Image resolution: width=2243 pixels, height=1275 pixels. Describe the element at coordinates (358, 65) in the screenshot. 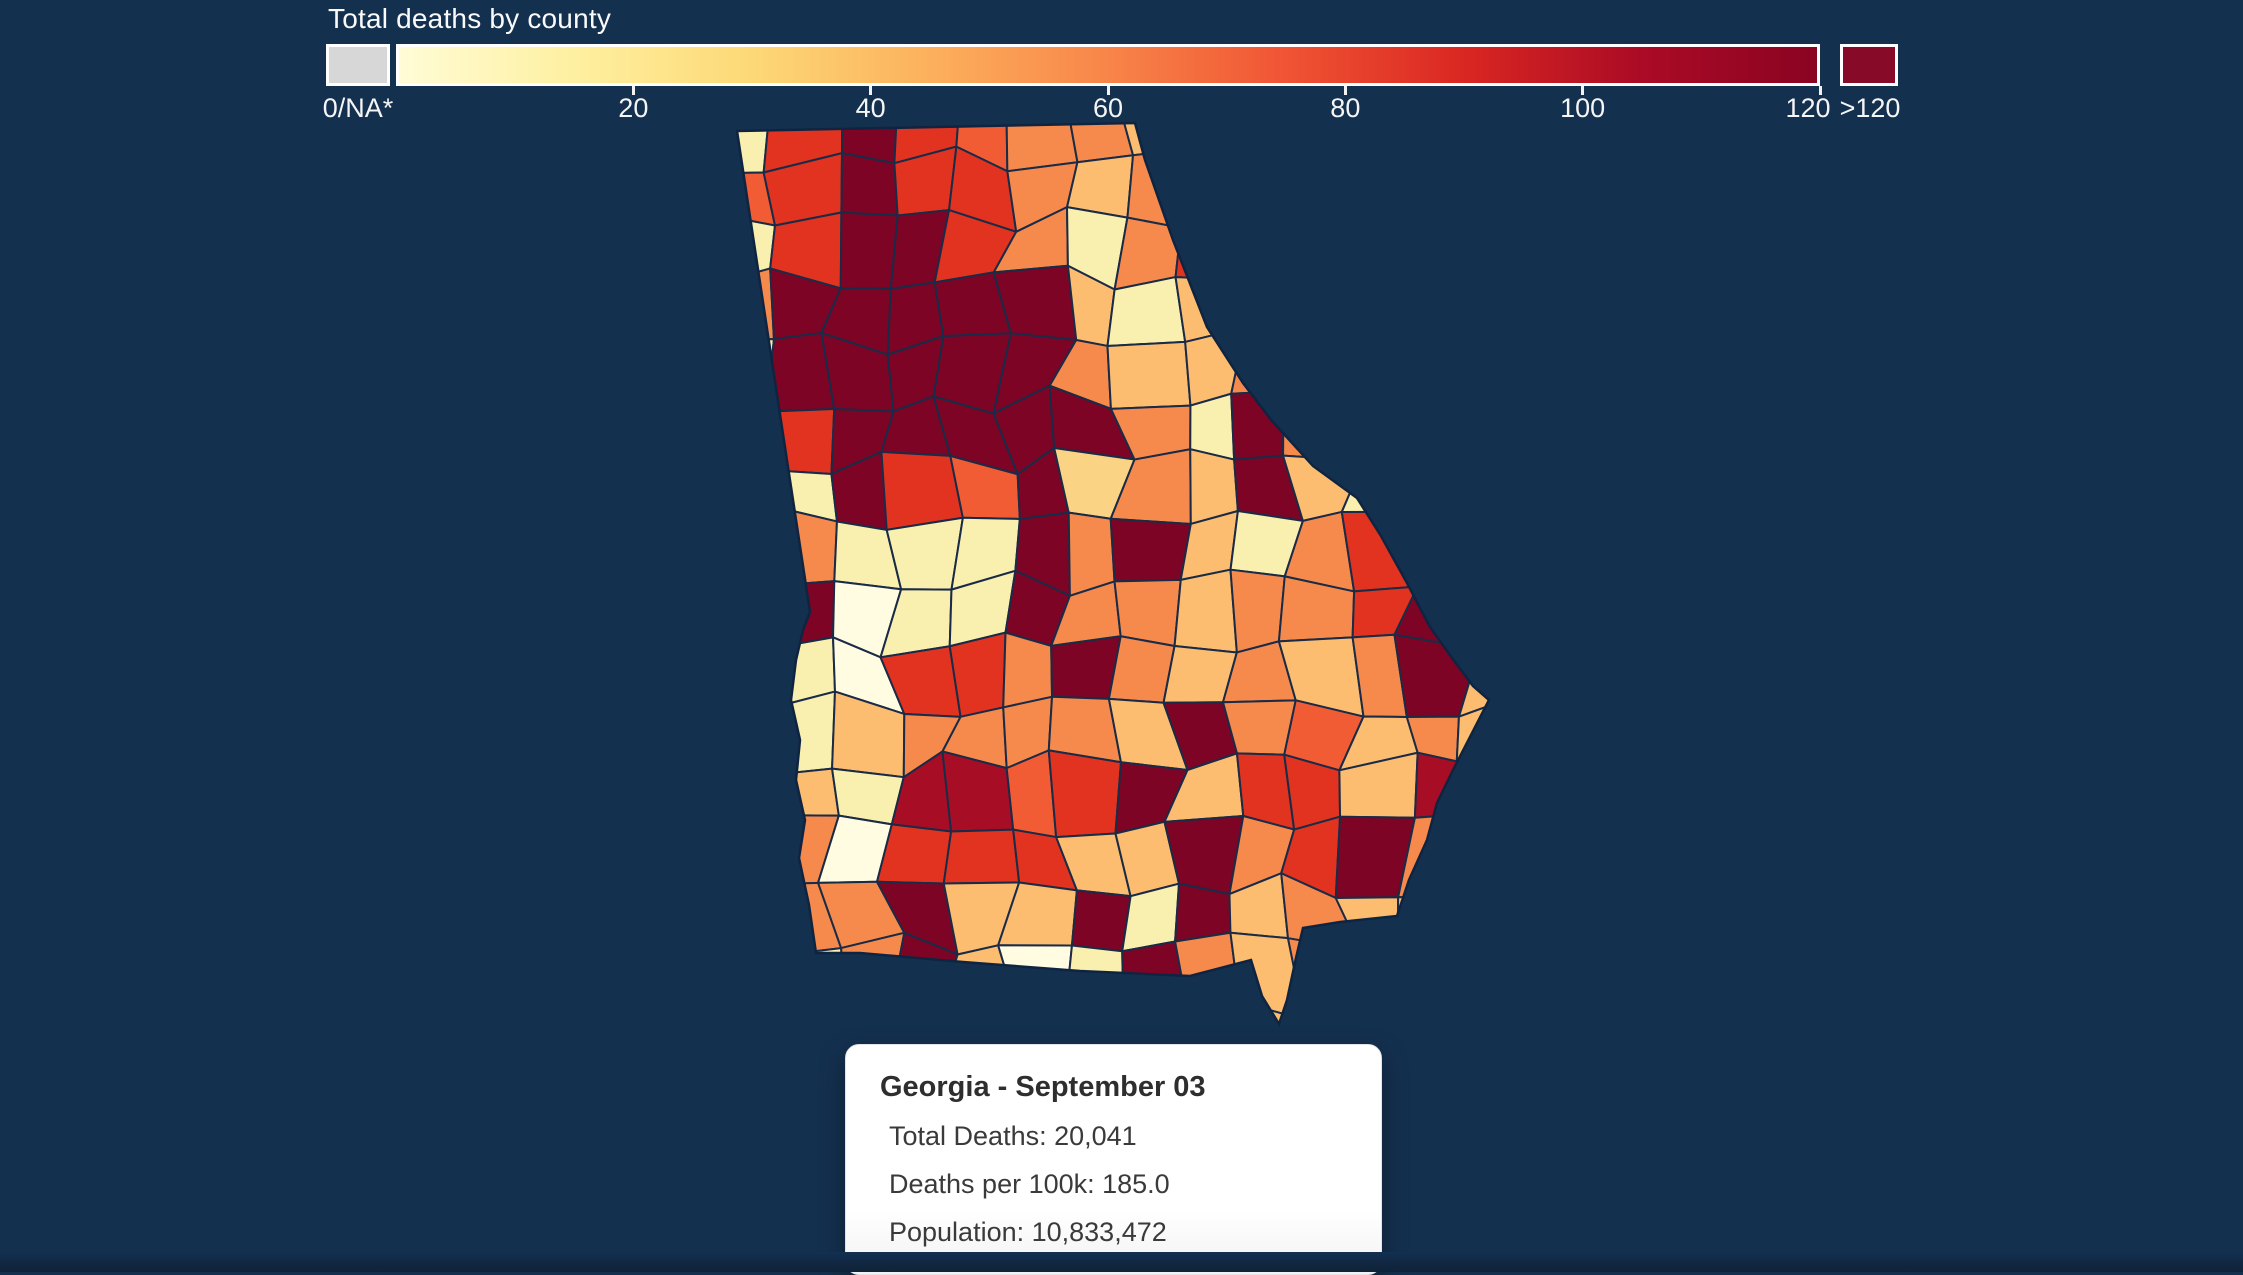

I see `legend-na-swatch` at that location.